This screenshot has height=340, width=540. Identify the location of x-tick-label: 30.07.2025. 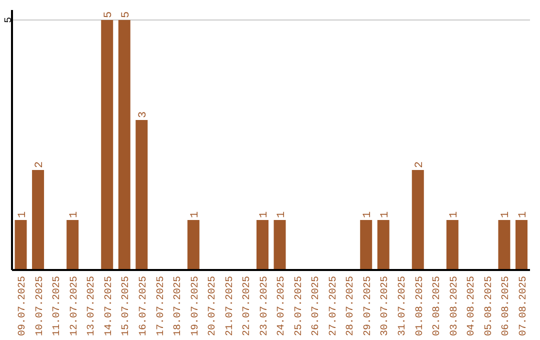
(386, 306).